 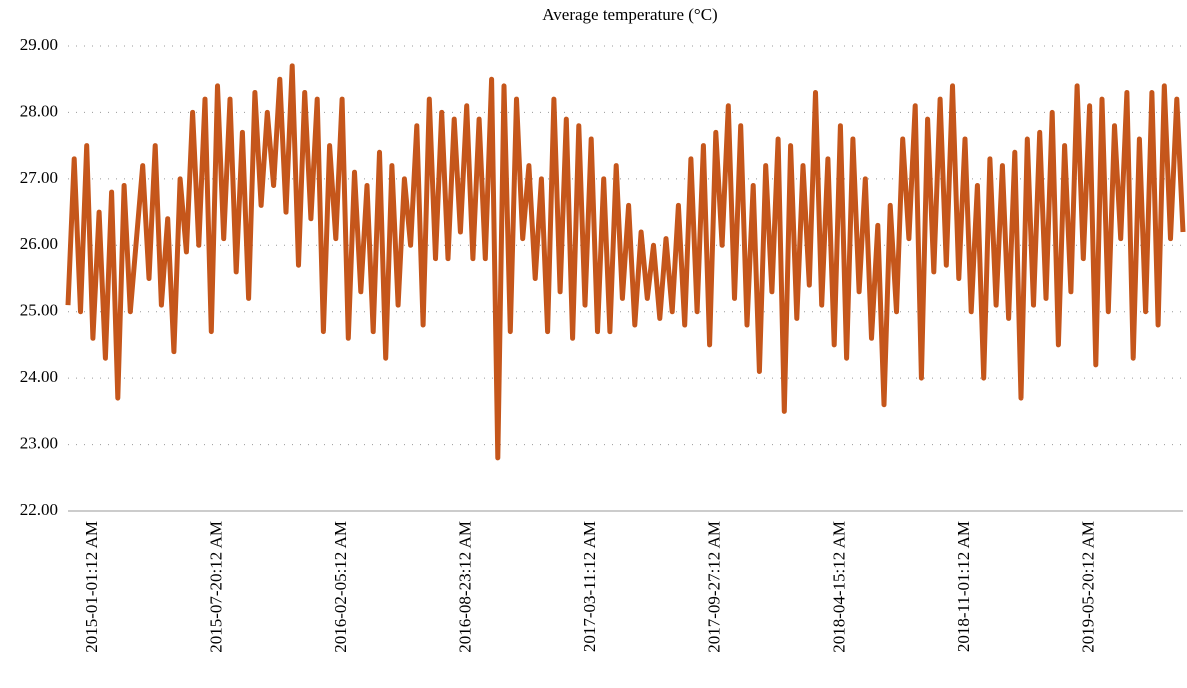 I want to click on y-tick-label: 28.00, so click(x=39, y=110).